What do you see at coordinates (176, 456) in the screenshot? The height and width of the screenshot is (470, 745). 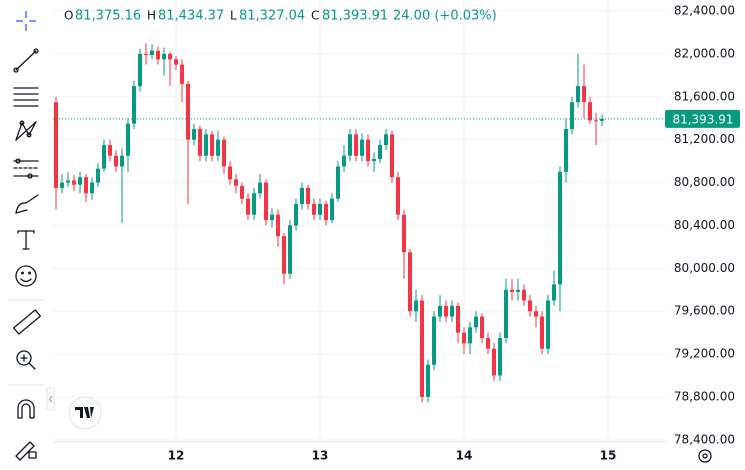 I see `x-tick-label: 12` at bounding box center [176, 456].